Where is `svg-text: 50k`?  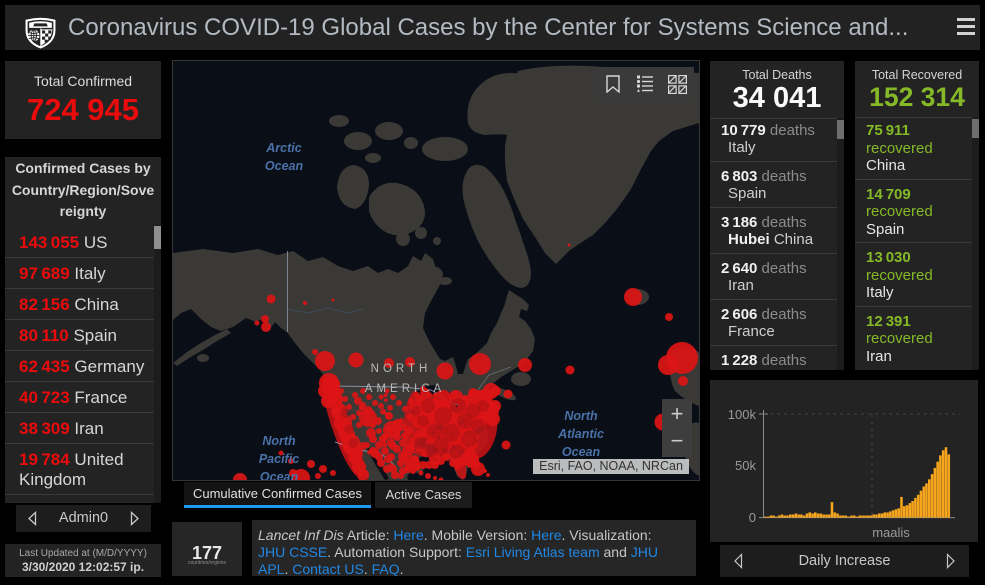 svg-text: 50k is located at coordinates (745, 465).